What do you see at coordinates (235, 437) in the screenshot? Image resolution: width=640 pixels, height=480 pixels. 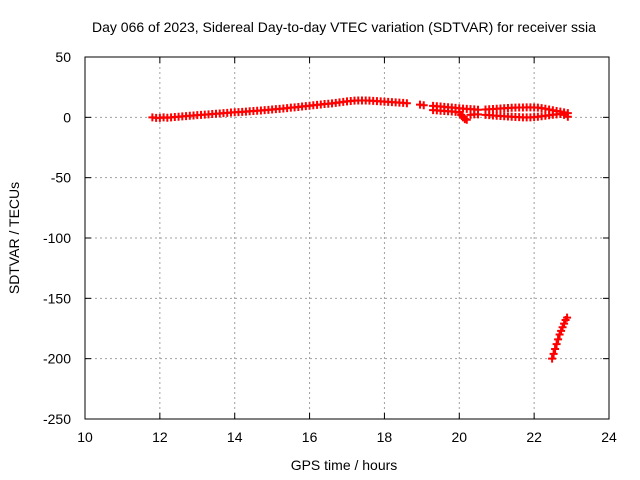 I see `x-tick-label: 14` at bounding box center [235, 437].